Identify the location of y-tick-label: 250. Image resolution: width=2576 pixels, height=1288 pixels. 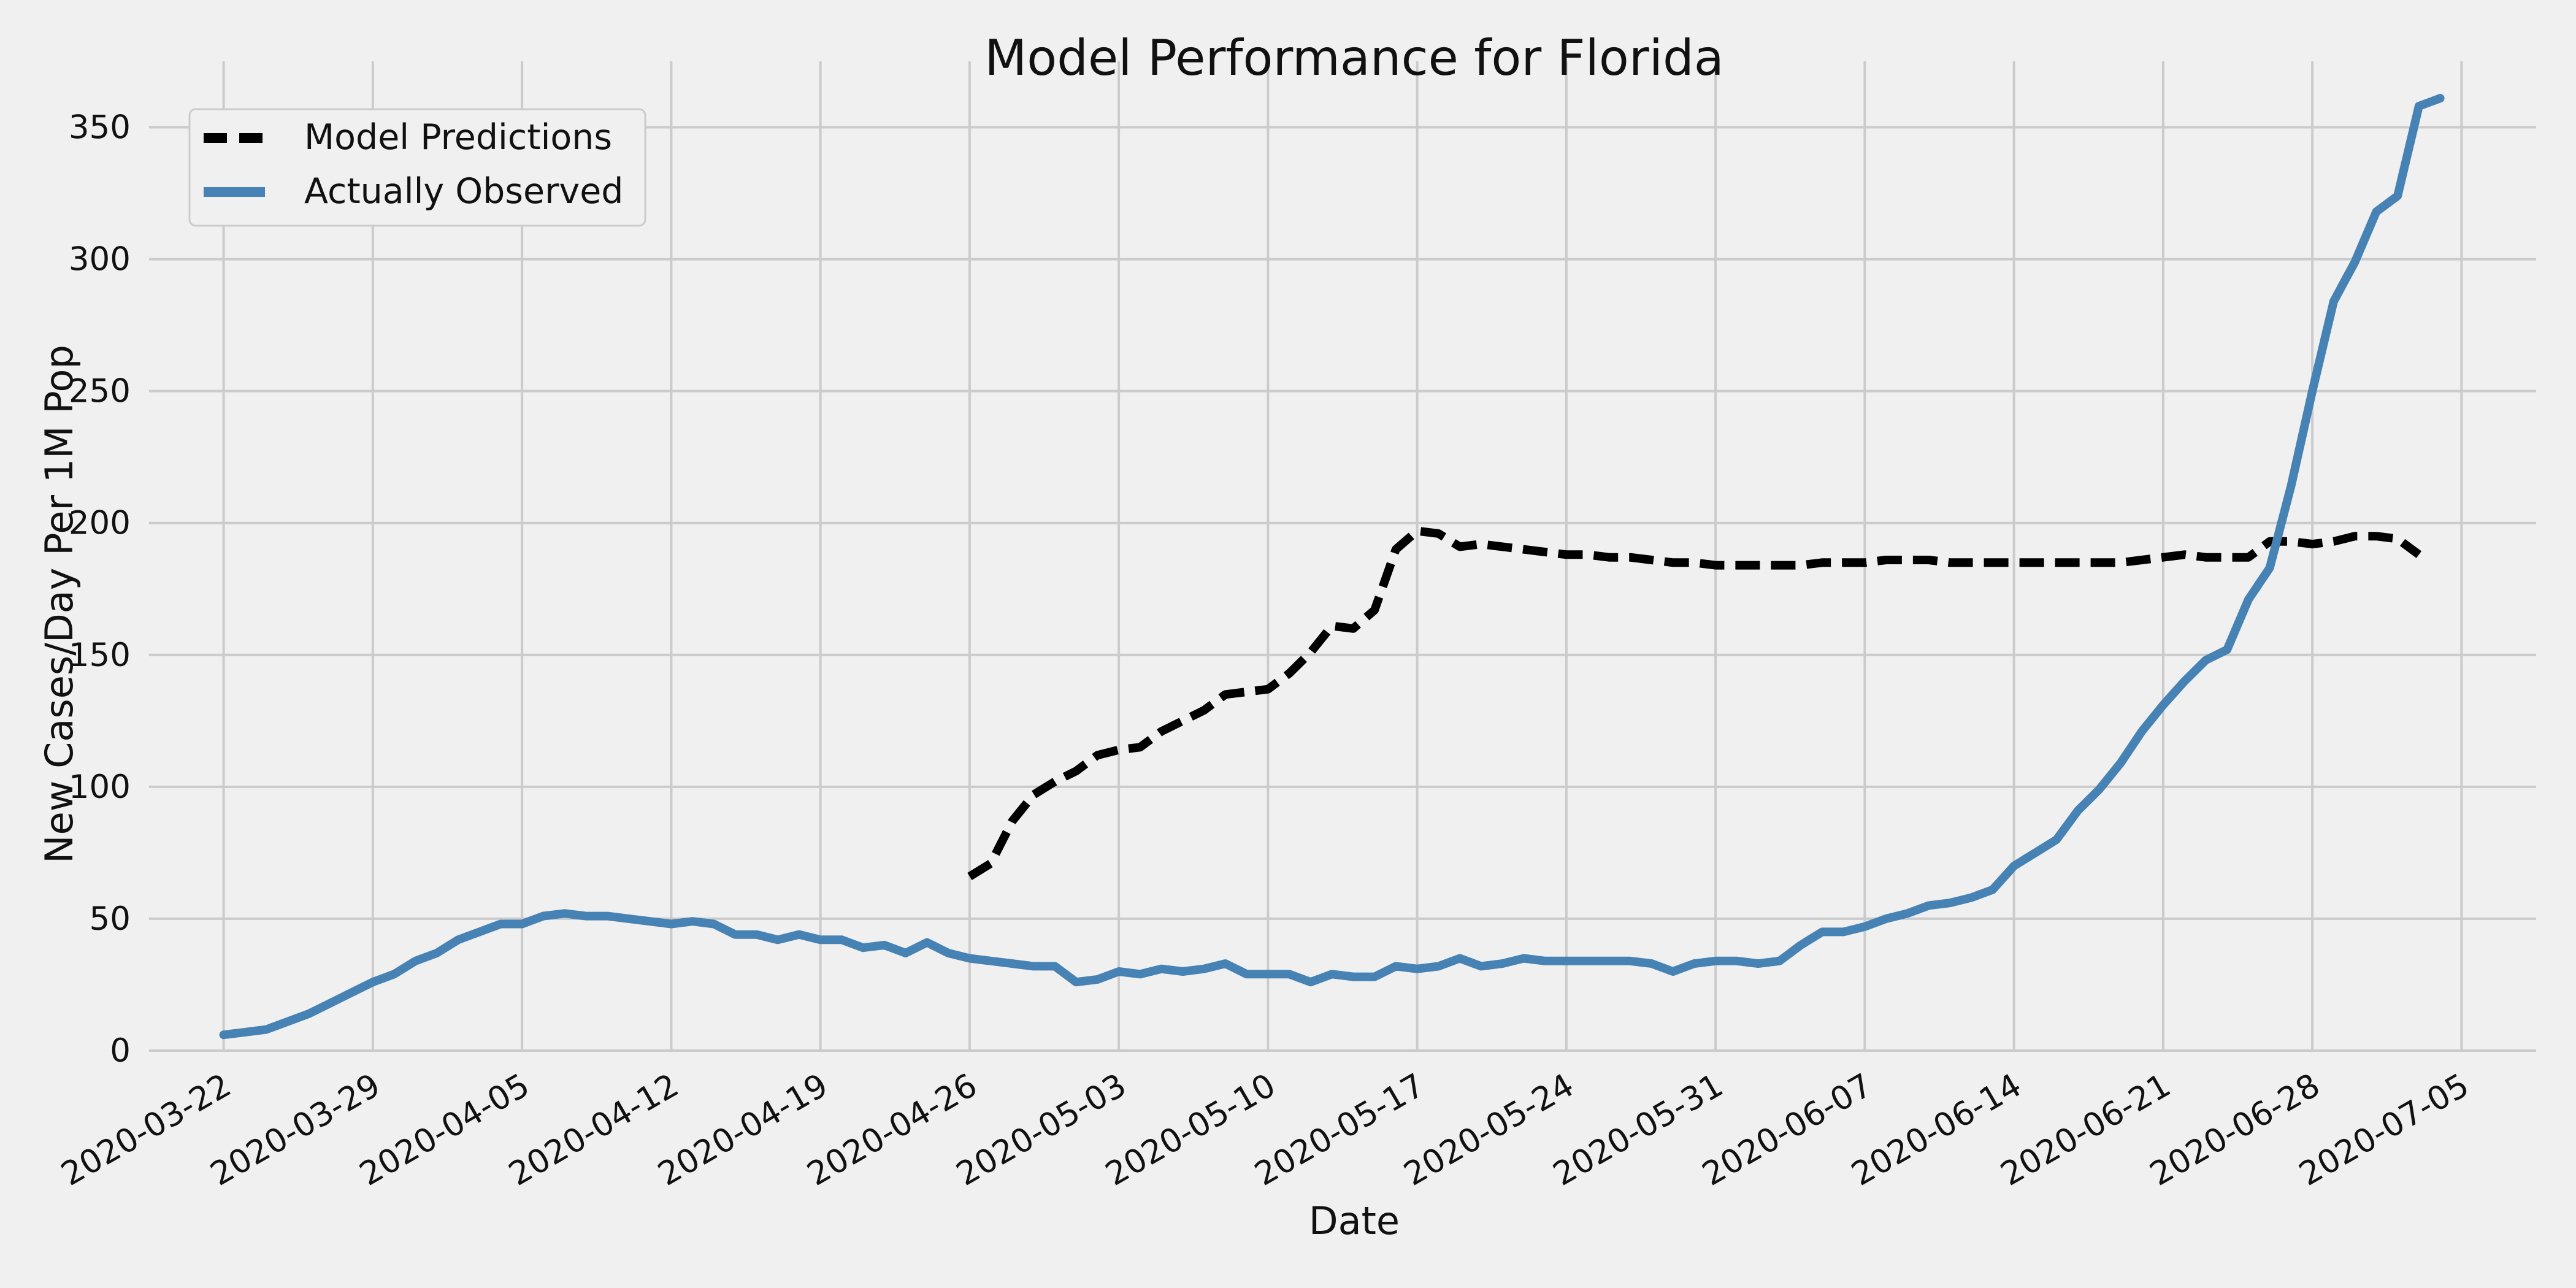
(100, 391).